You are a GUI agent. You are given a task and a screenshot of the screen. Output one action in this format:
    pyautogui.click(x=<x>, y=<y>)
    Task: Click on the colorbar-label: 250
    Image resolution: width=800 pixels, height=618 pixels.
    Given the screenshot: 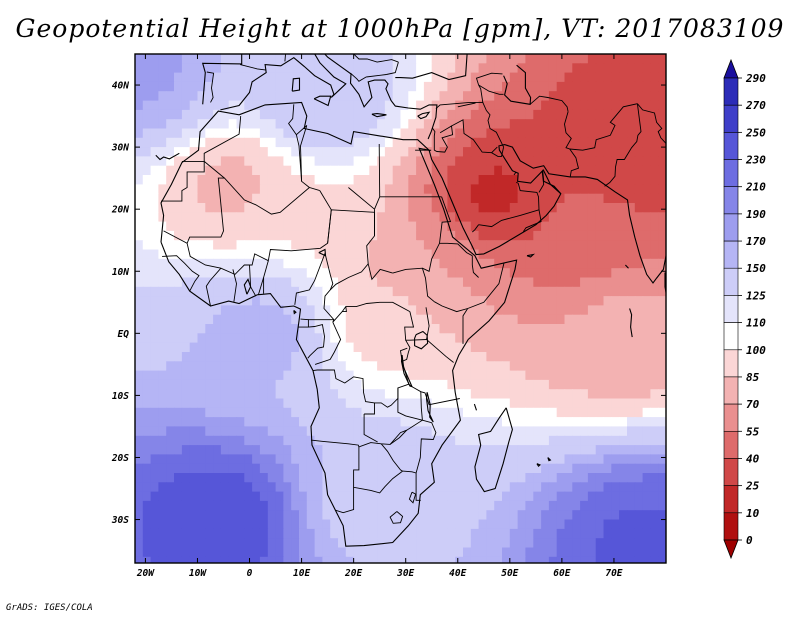 What is the action you would take?
    pyautogui.click(x=755, y=132)
    